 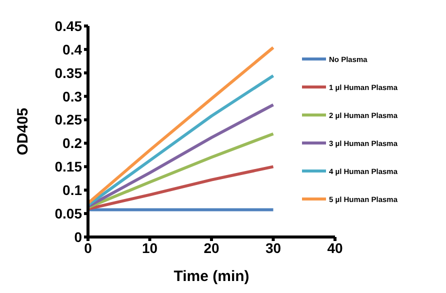 What do you see at coordinates (72, 96) in the screenshot?
I see `y-tick-label: 0.3` at bounding box center [72, 96].